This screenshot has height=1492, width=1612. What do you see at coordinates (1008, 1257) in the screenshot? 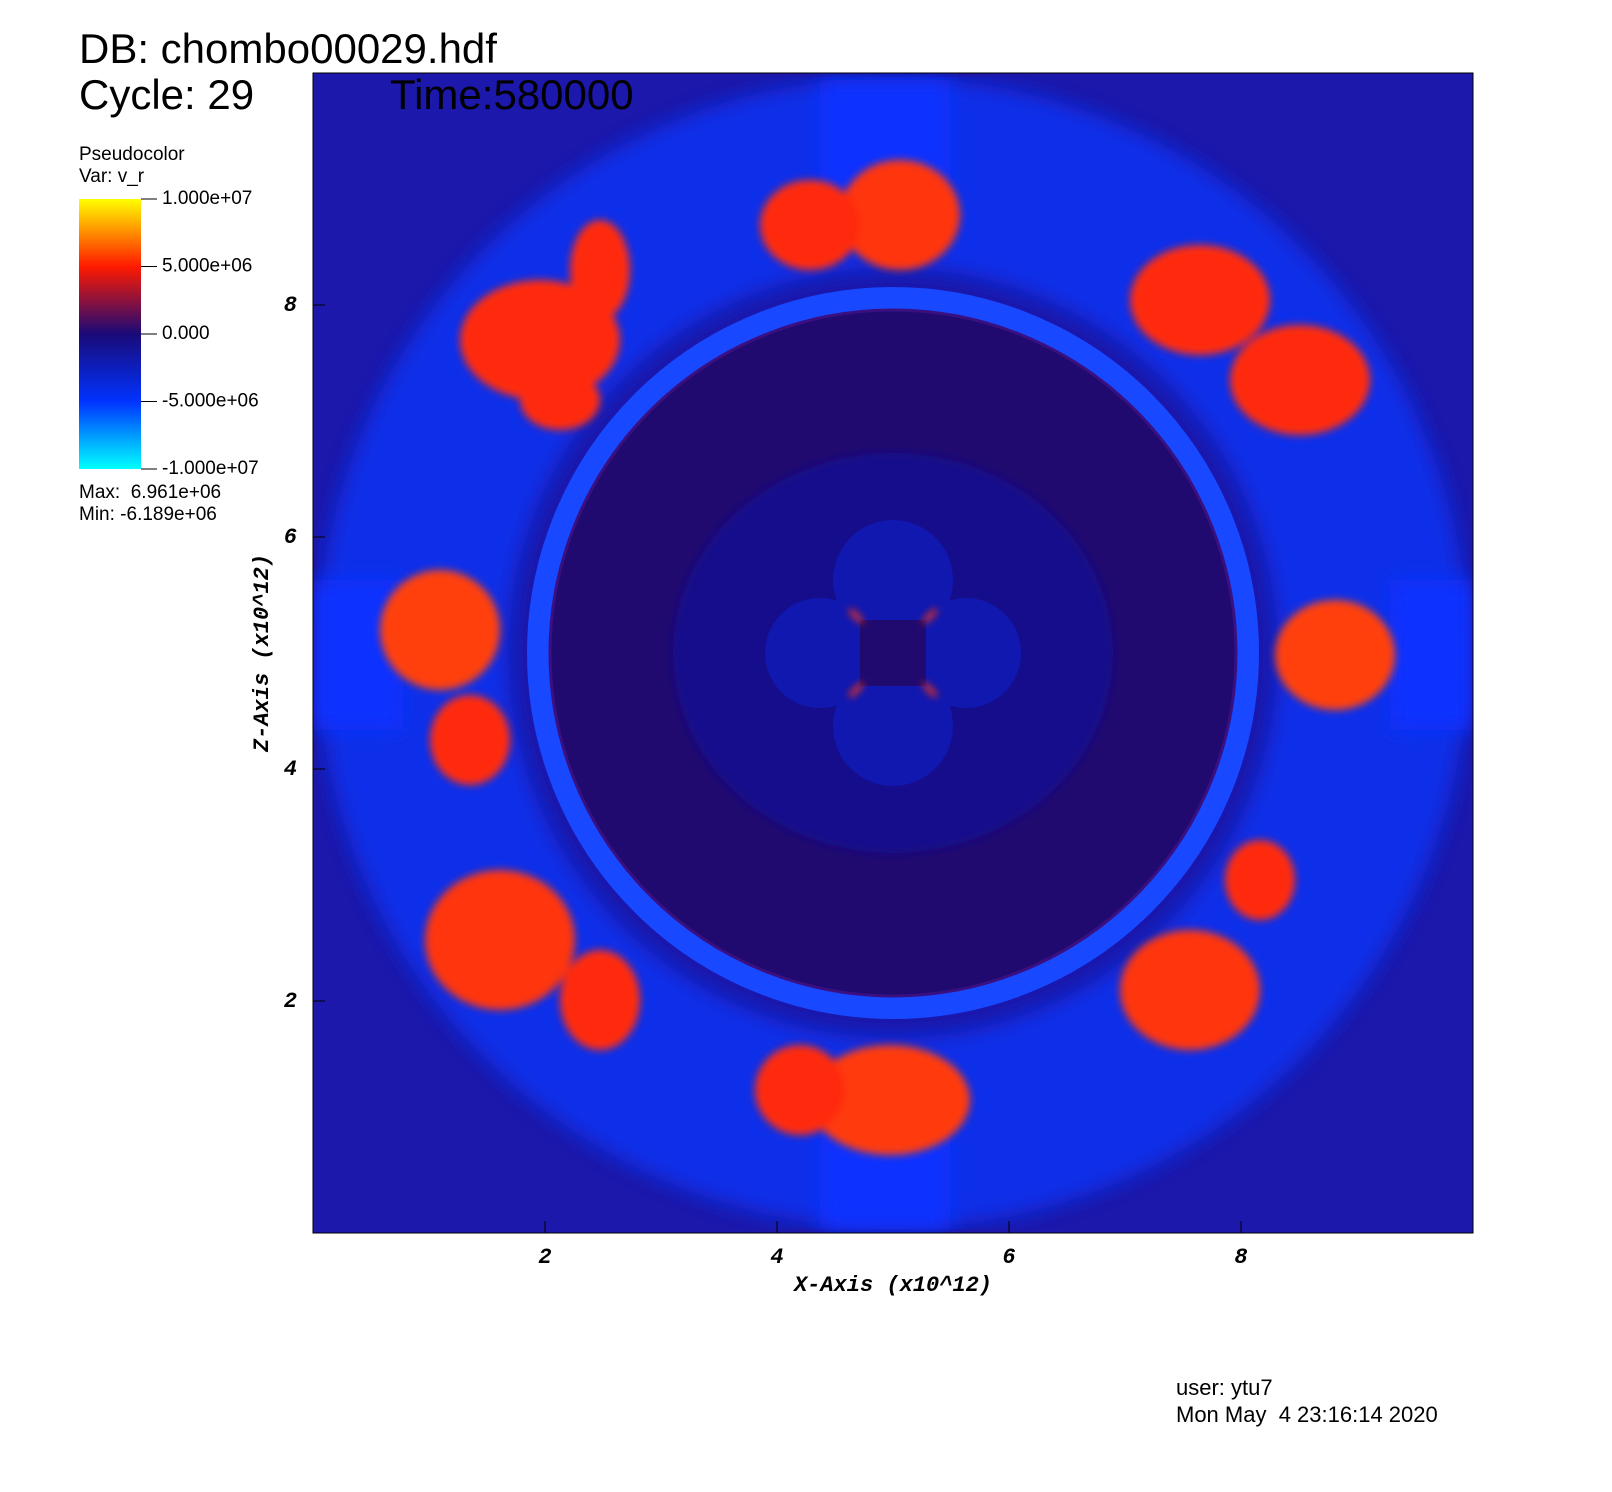
I see `x-tick-label: 6` at bounding box center [1008, 1257].